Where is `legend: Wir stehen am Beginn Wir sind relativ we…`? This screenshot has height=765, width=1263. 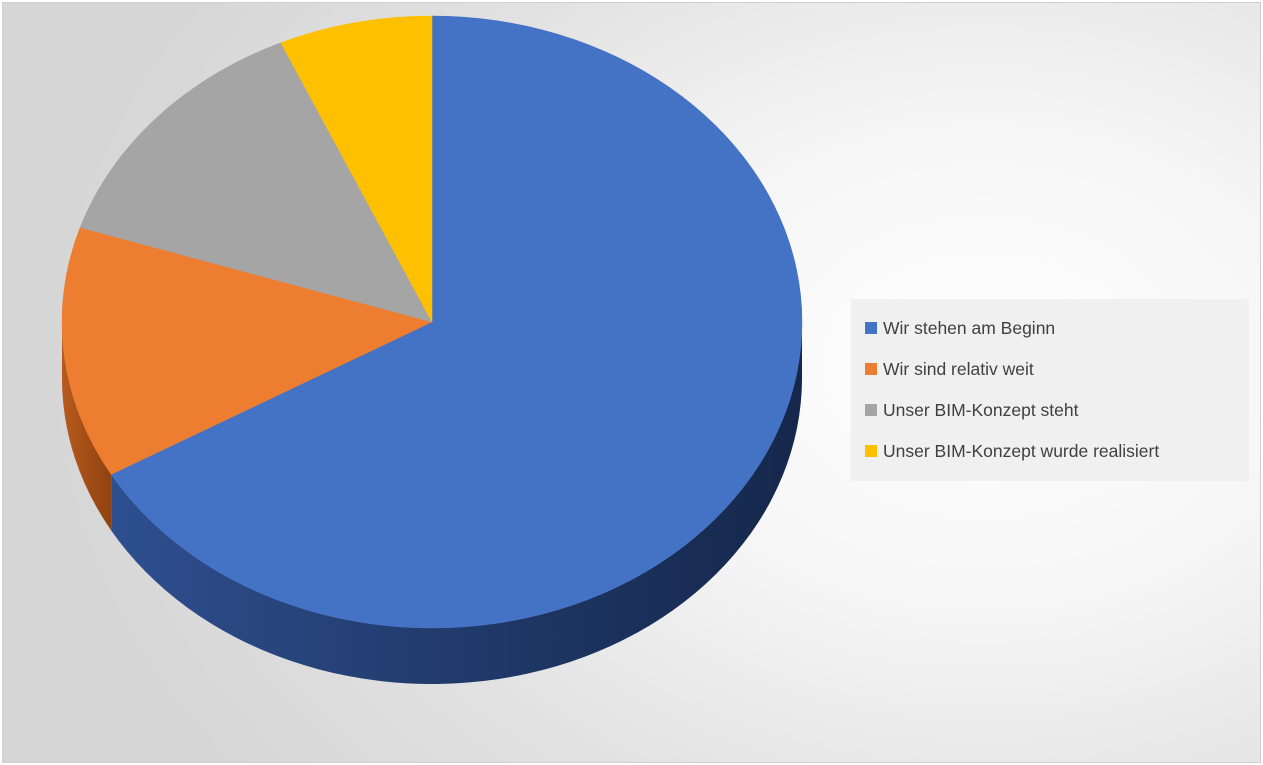
legend: Wir stehen am Beginn Wir sind relativ we… is located at coordinates (1050, 390).